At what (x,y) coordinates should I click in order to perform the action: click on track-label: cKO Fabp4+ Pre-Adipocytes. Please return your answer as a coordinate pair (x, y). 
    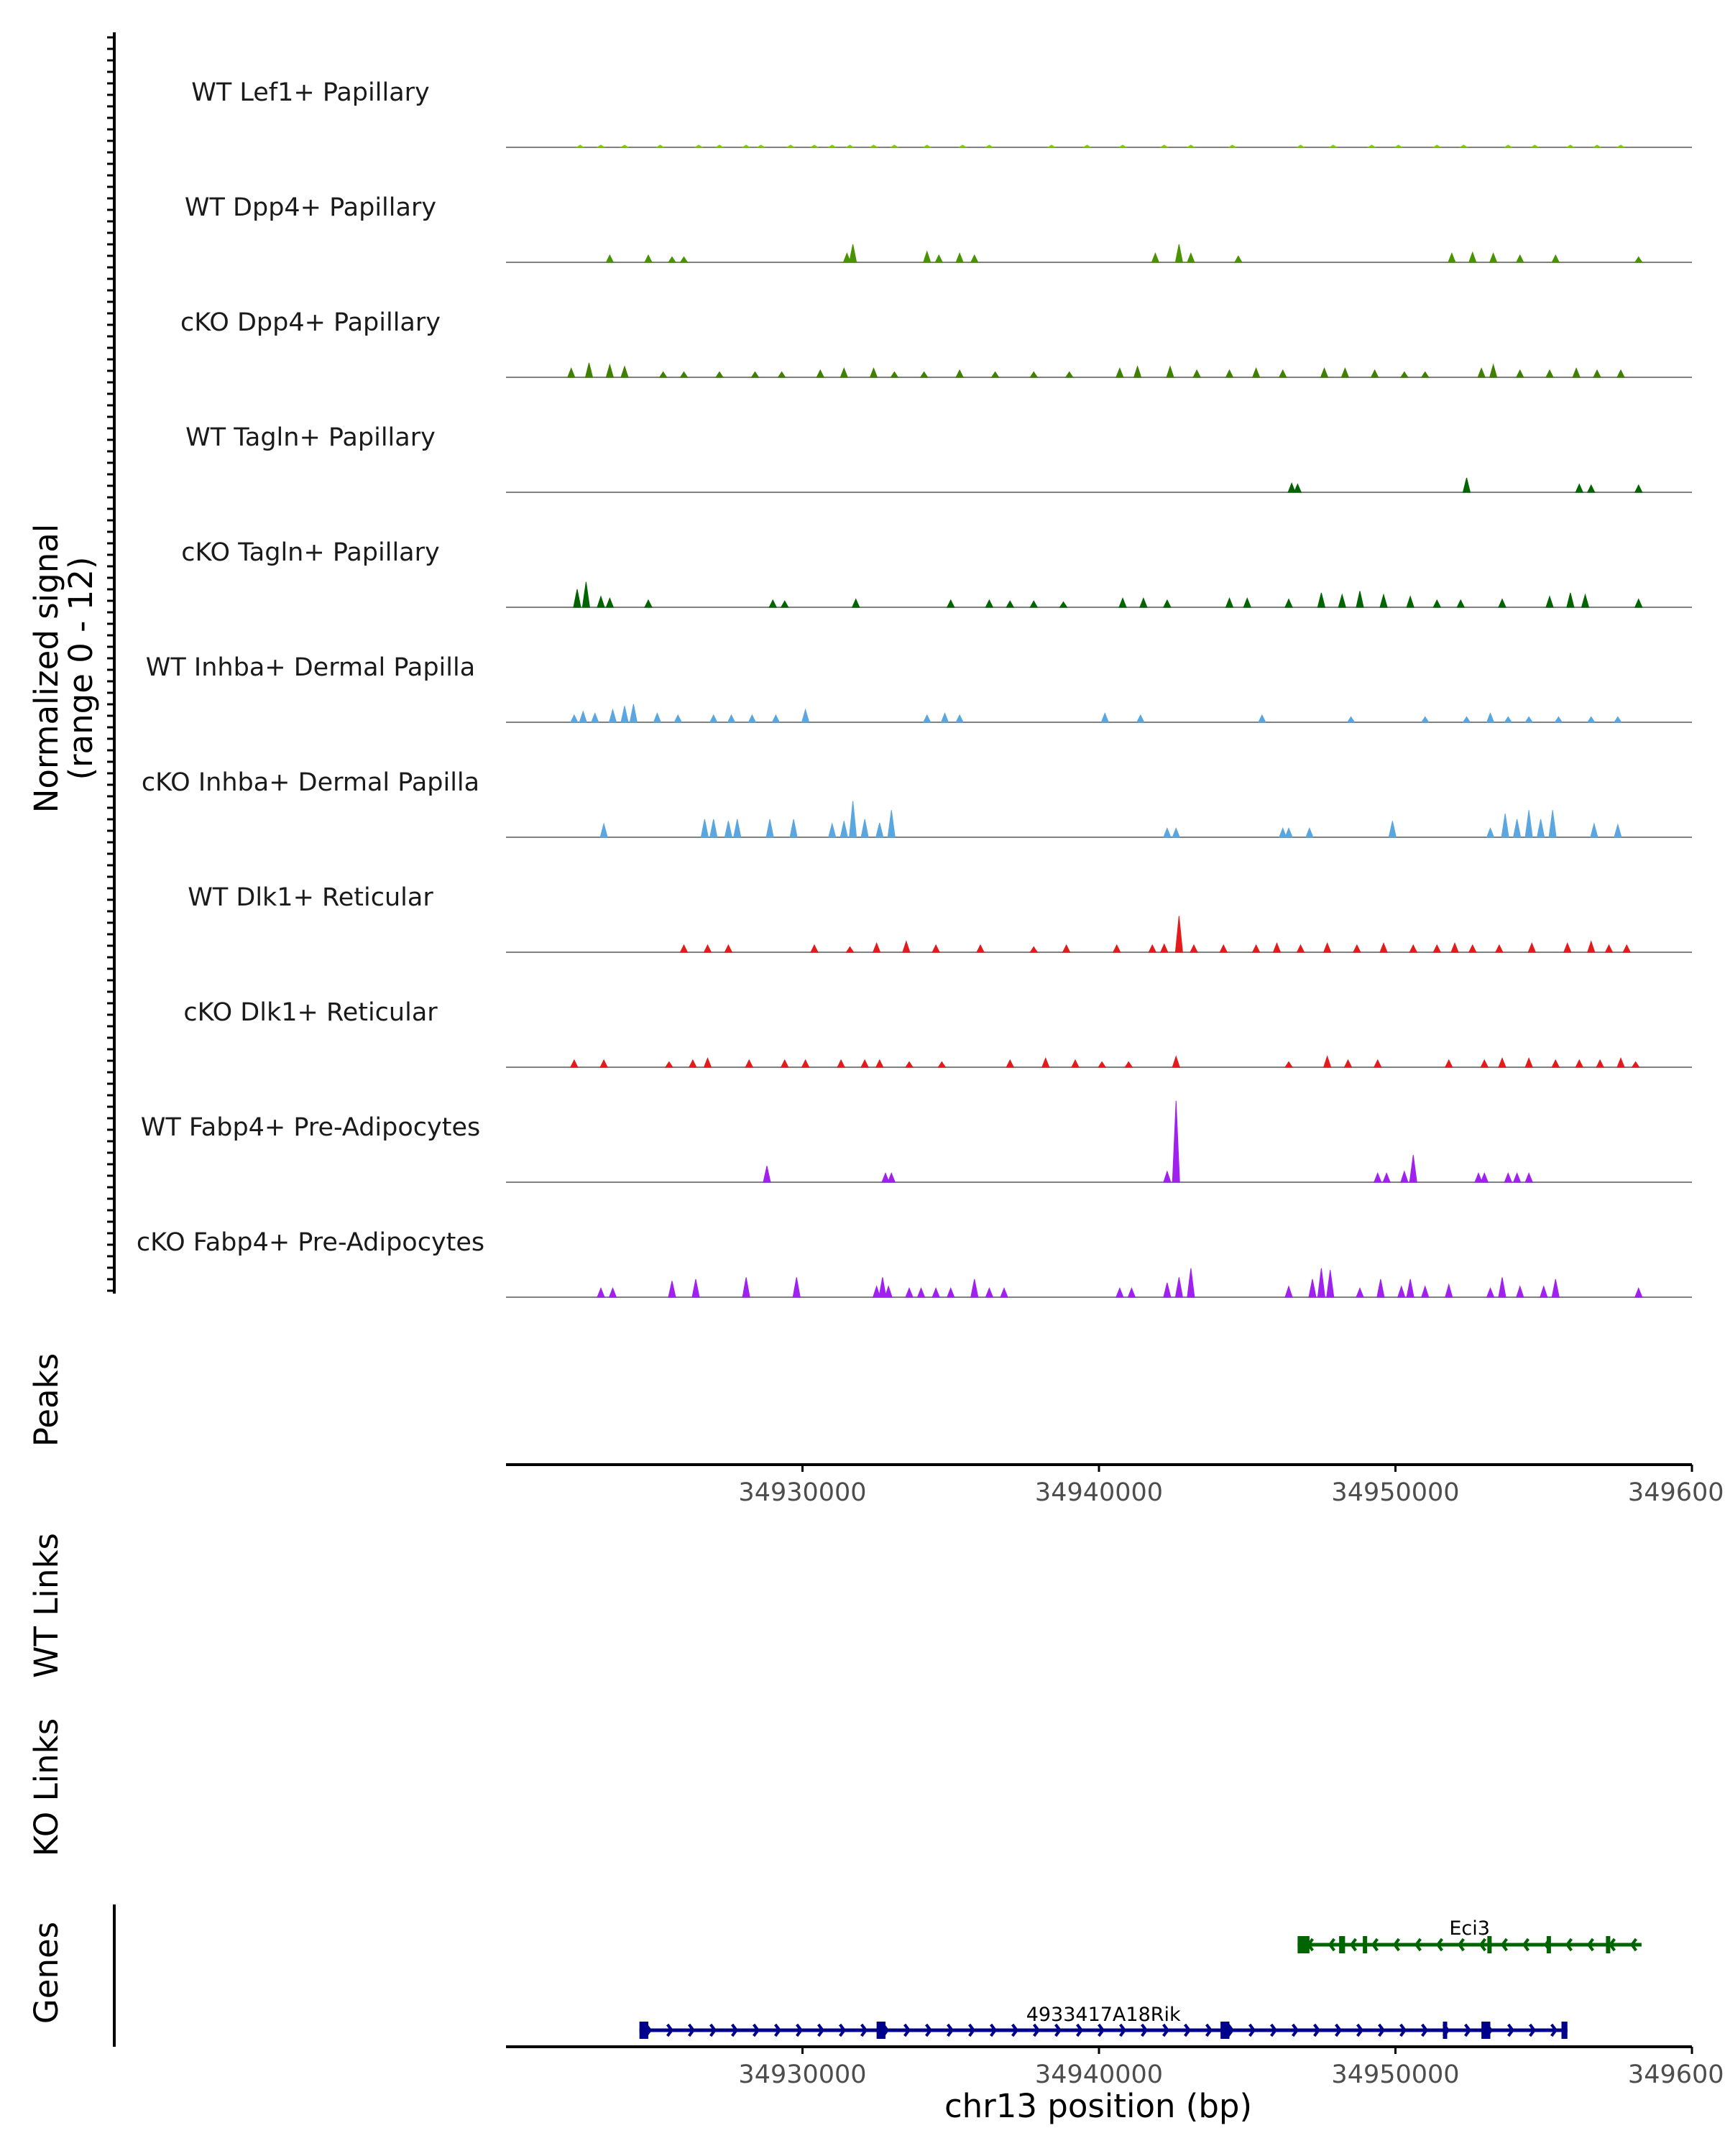
    Looking at the image, I should click on (310, 1242).